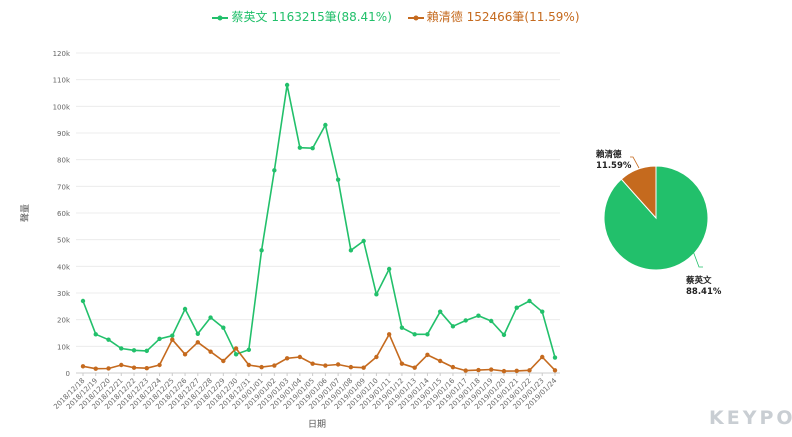  What do you see at coordinates (698, 280) in the screenshot?
I see `pie-label-name: 蔡英文` at bounding box center [698, 280].